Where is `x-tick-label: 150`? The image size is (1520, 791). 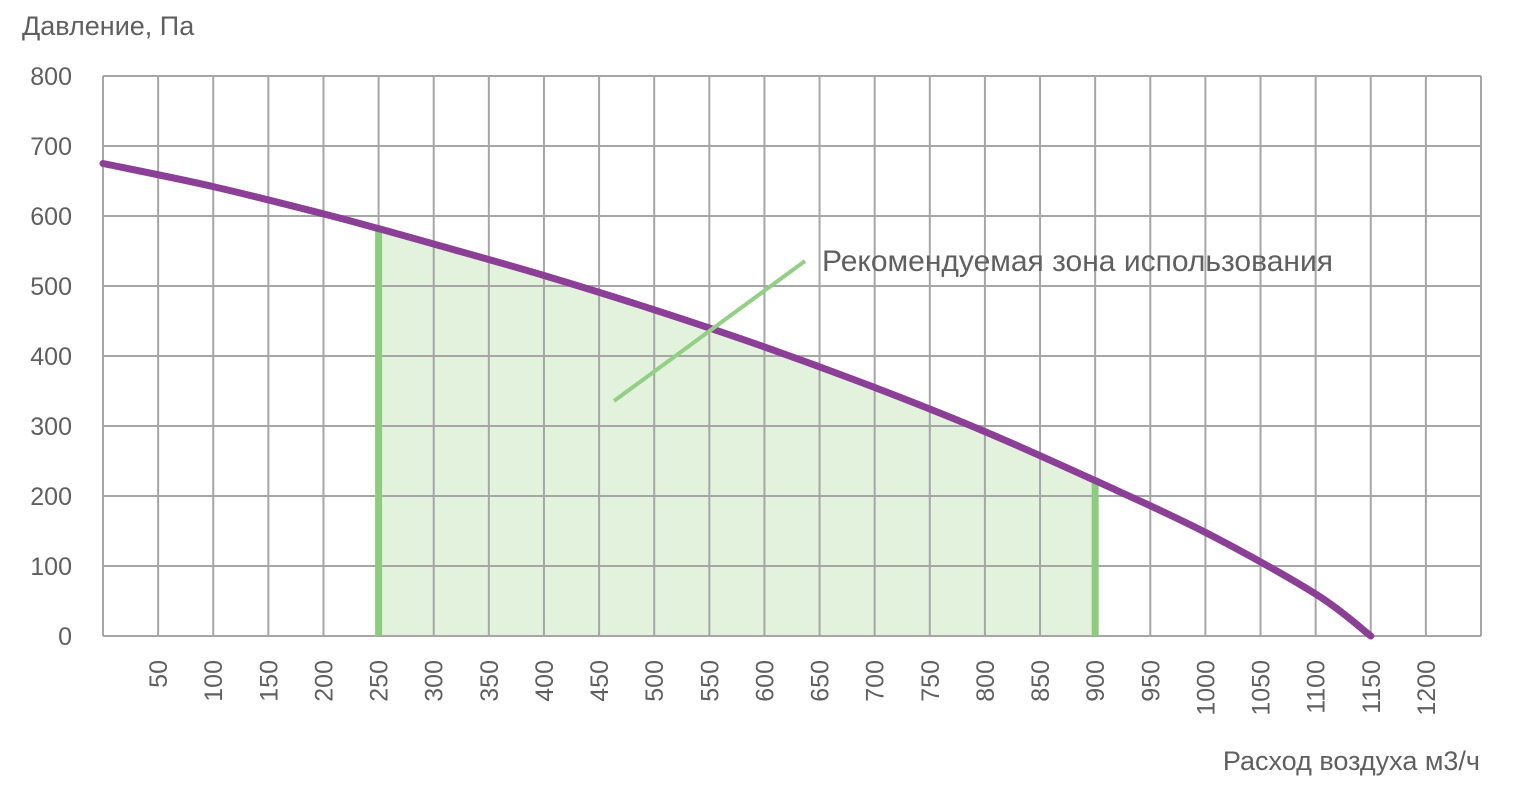 x-tick-label: 150 is located at coordinates (269, 681).